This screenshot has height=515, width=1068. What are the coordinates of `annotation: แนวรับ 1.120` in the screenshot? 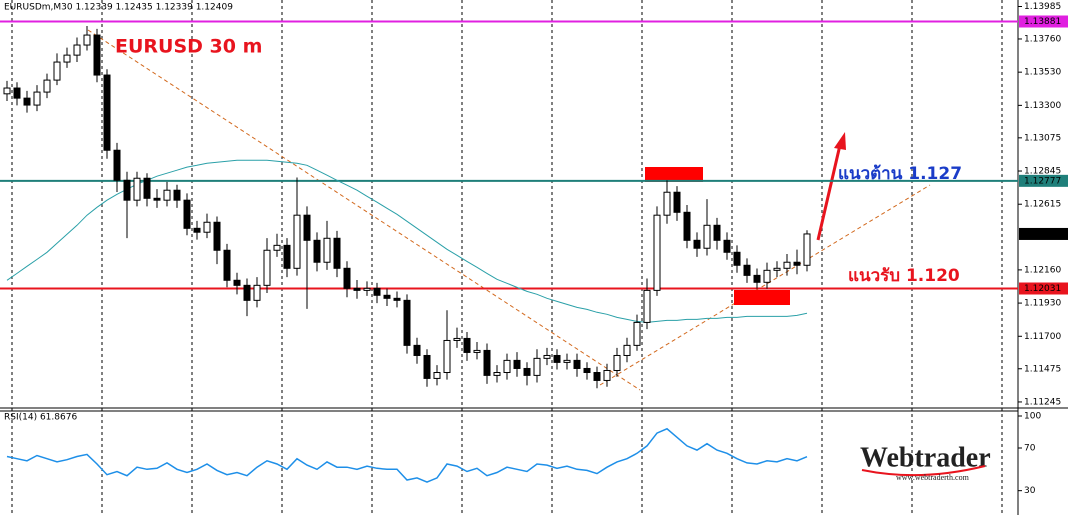 It's located at (904, 276).